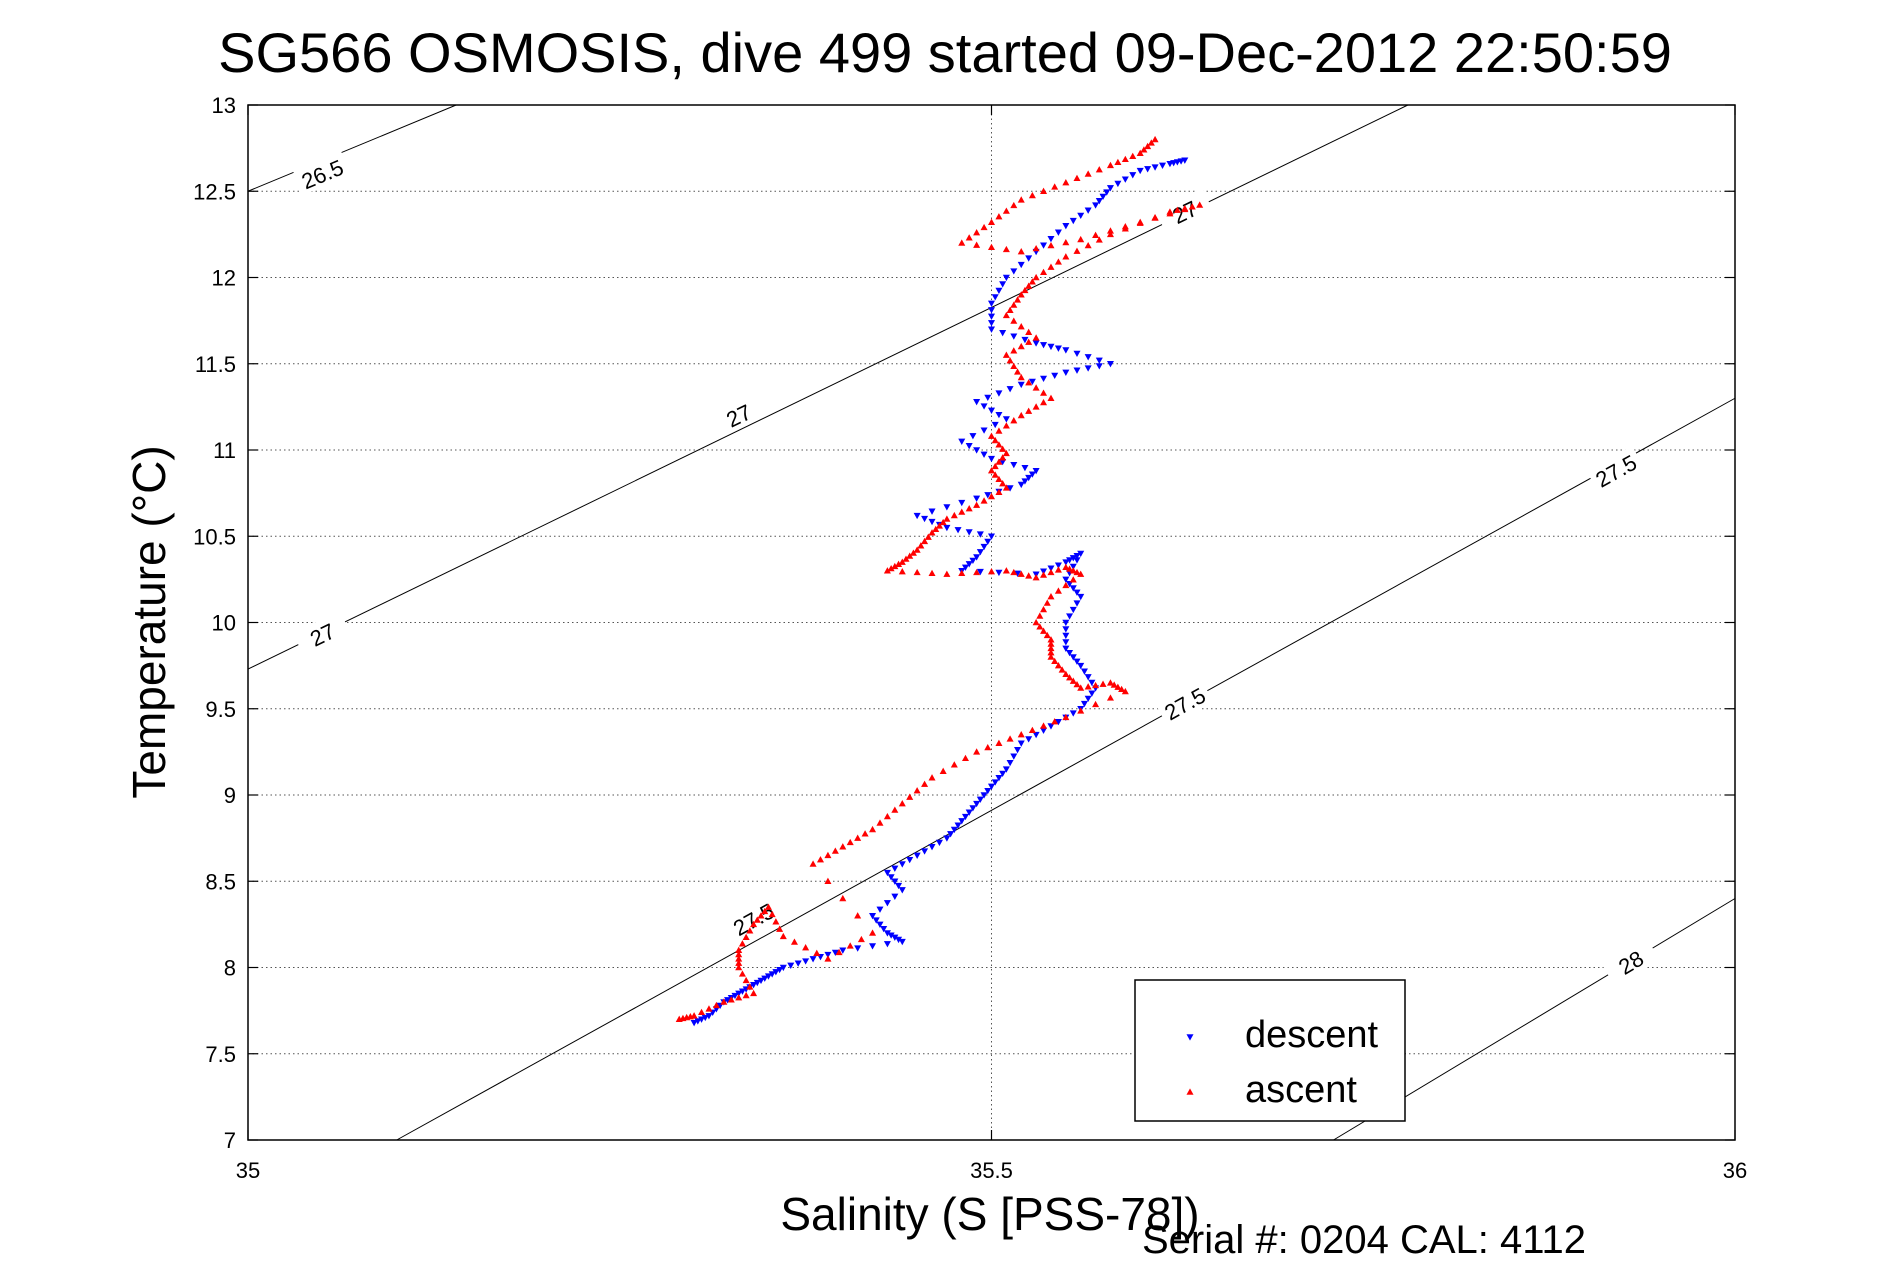 Image resolution: width=1891 pixels, height=1262 pixels. I want to click on y-tick-label: 7.5, so click(220, 1054).